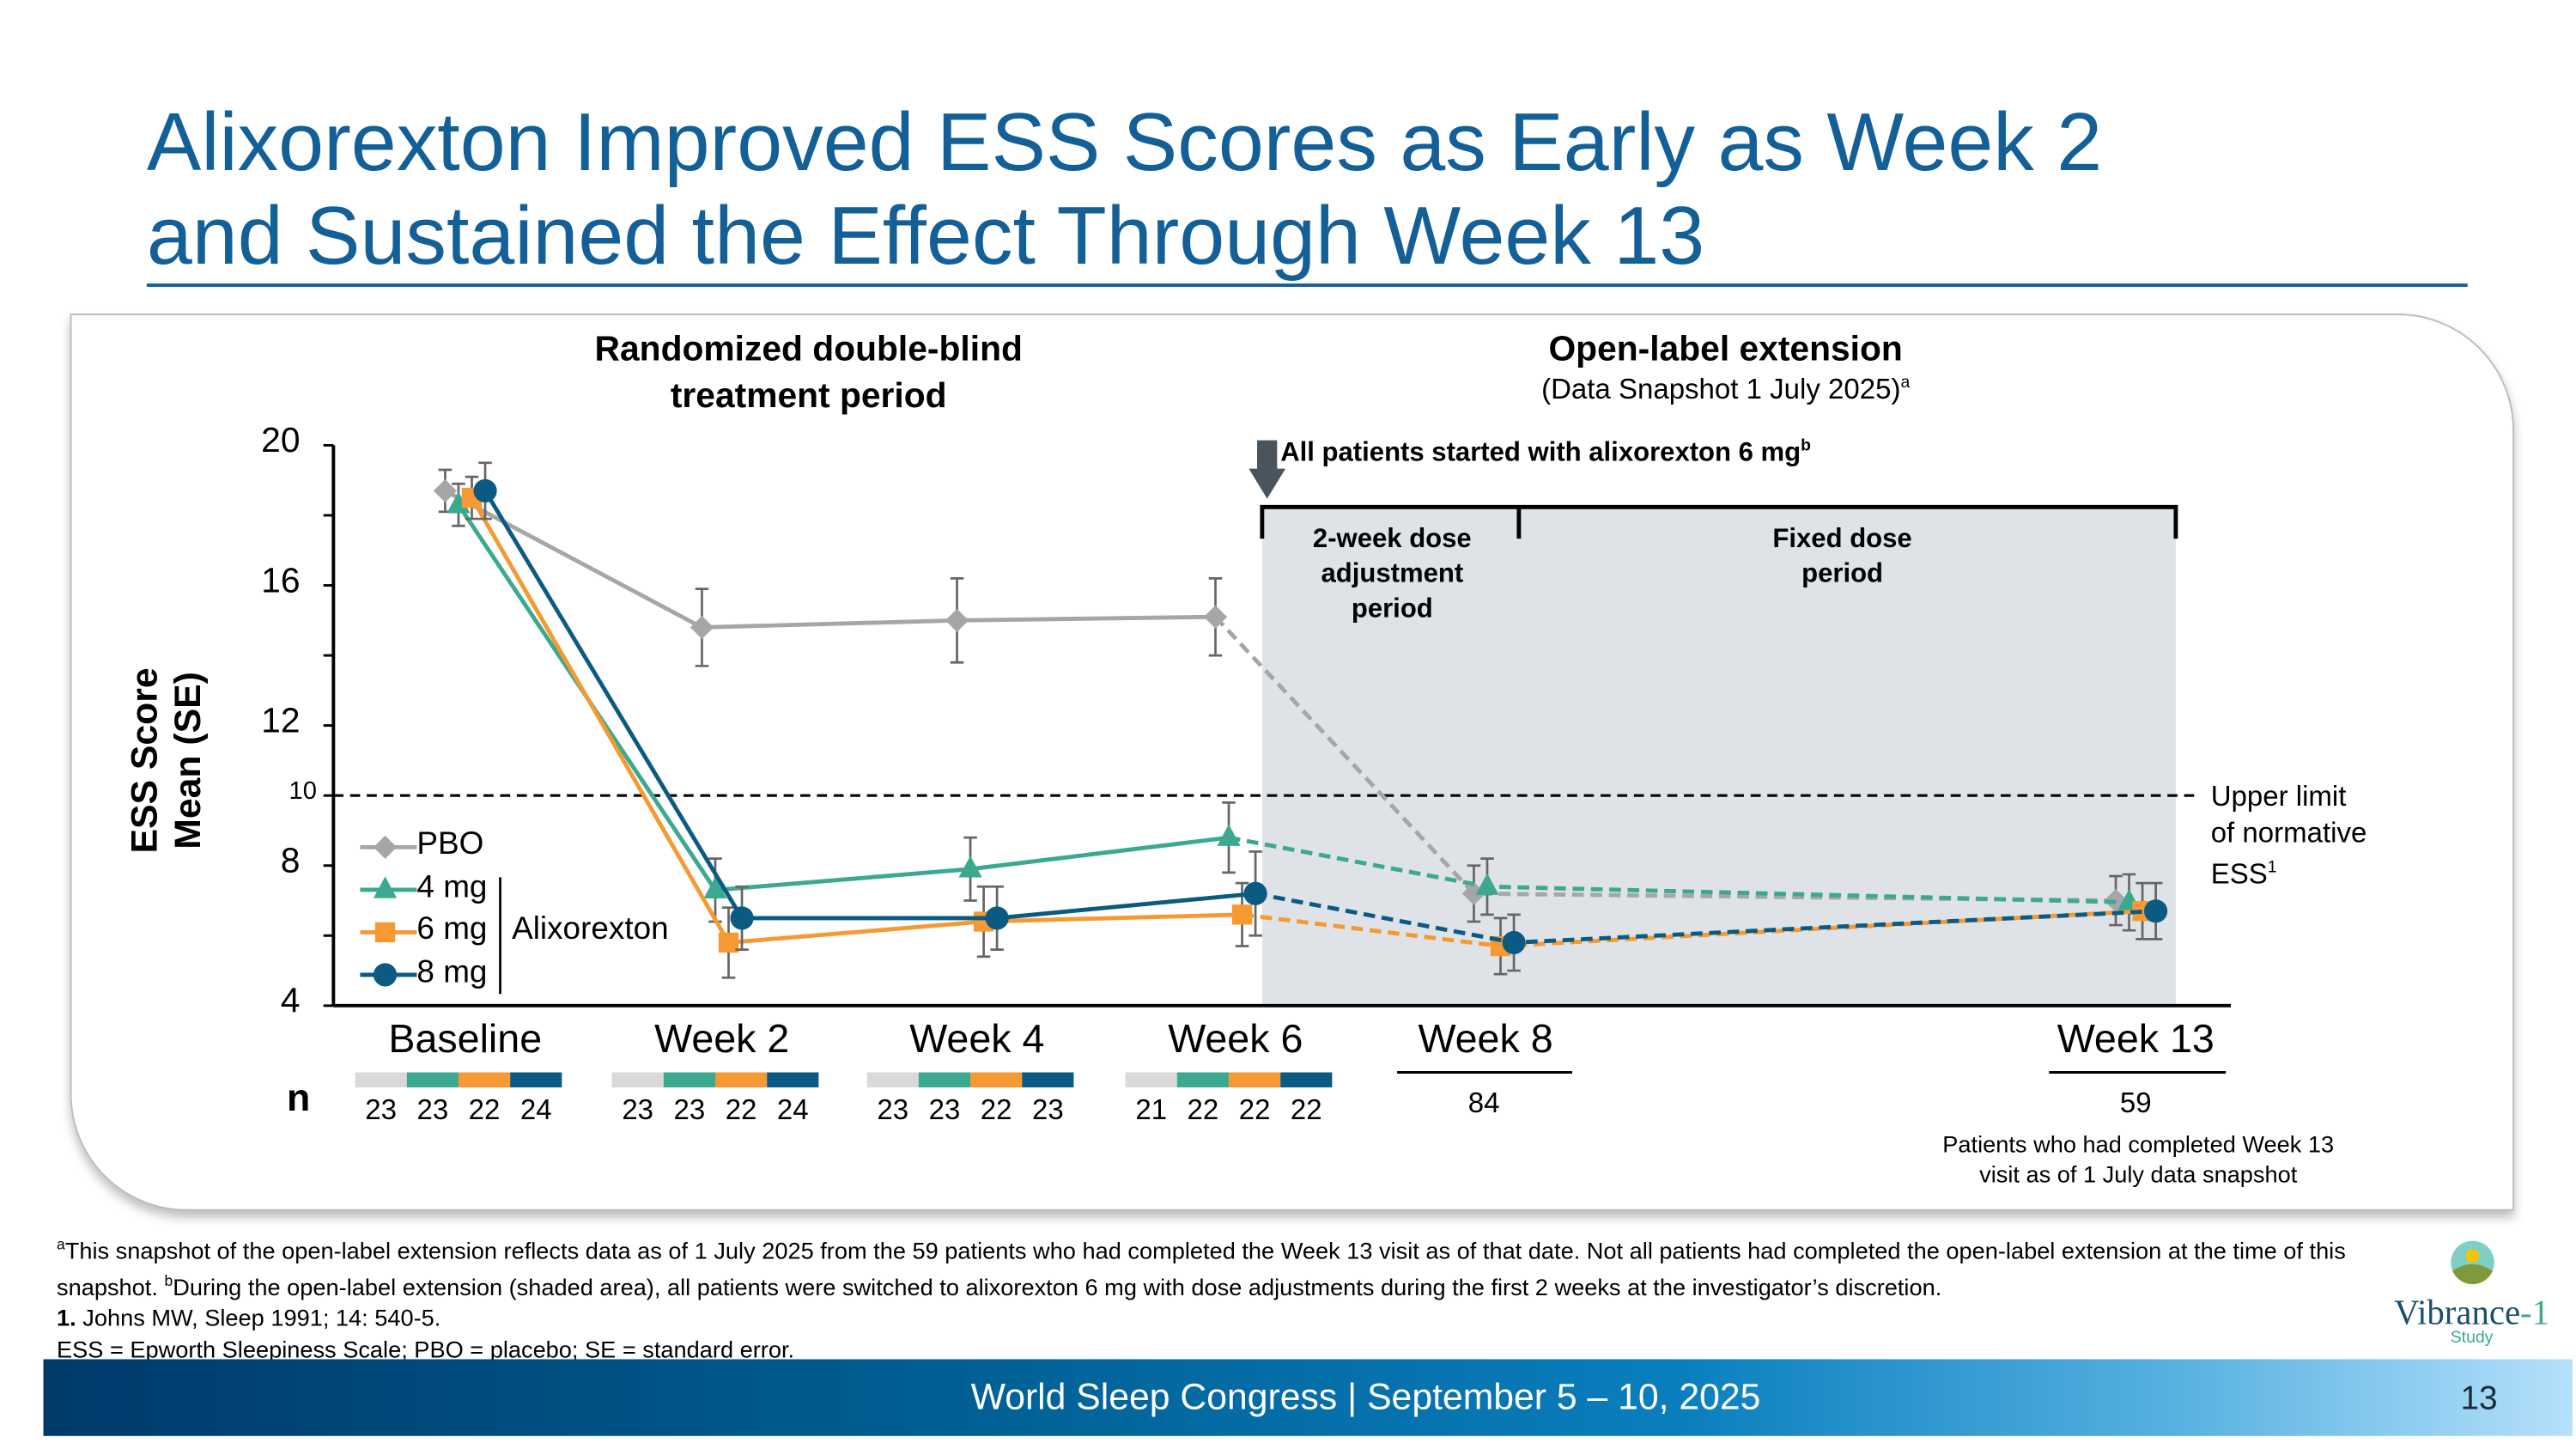 Image resolution: width=2576 pixels, height=1449 pixels. Describe the element at coordinates (1842, 539) in the screenshot. I see `fixed-1: Fixed dose` at that location.